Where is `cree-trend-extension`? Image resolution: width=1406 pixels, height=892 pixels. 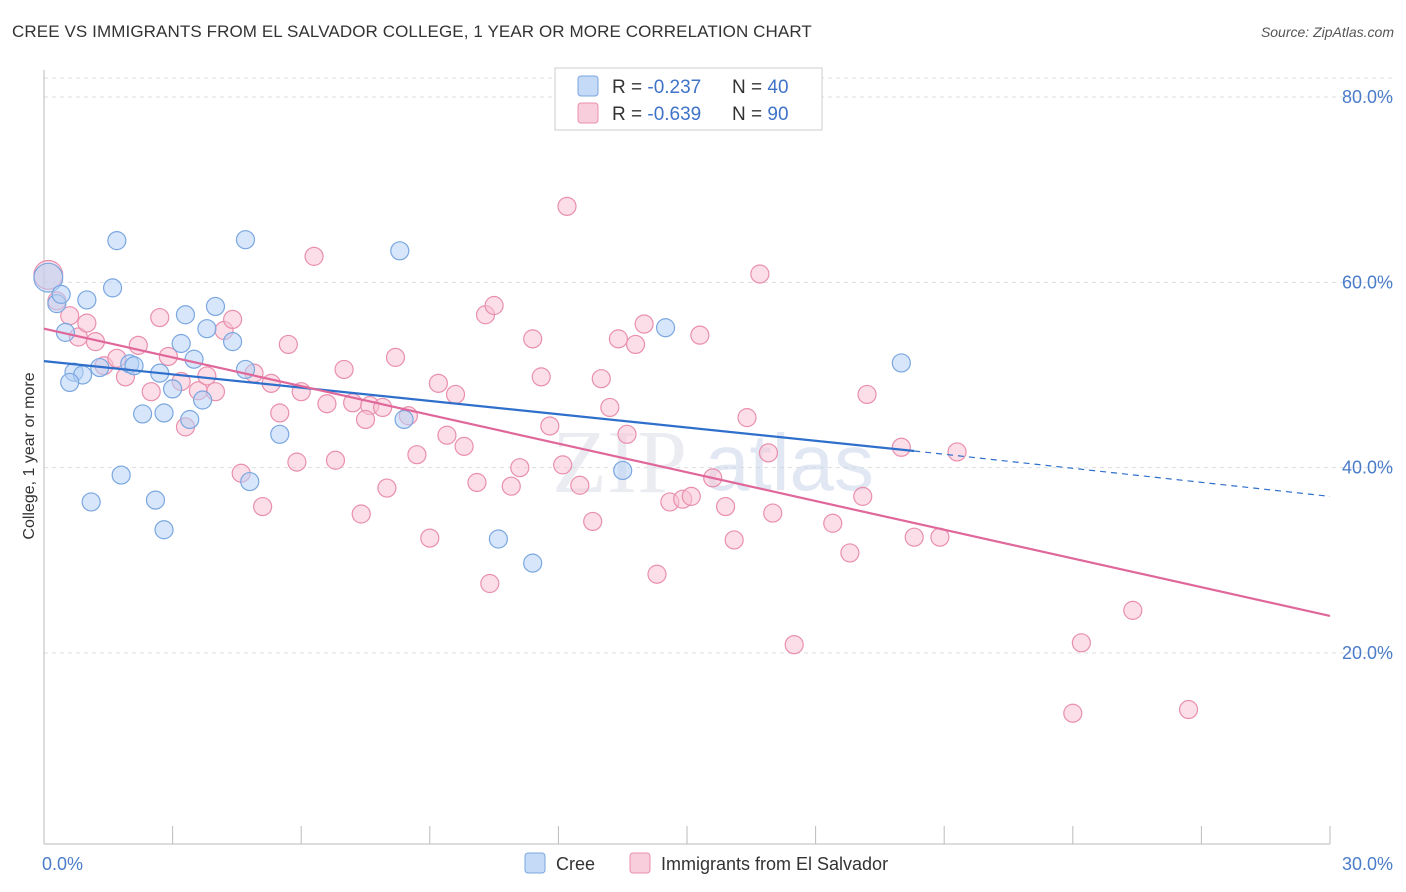
cree-trend-extension is located at coordinates (1122, 473).